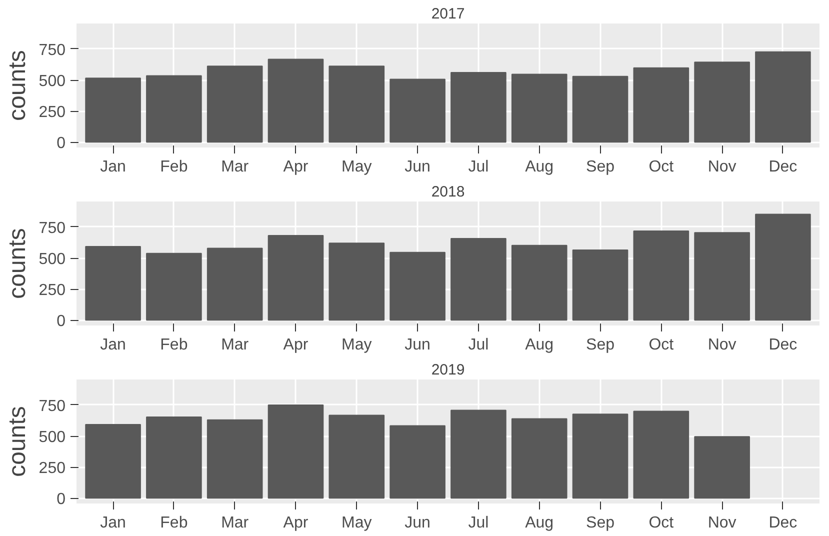 This screenshot has width=829, height=536. I want to click on chart-title: 2019, so click(448, 370).